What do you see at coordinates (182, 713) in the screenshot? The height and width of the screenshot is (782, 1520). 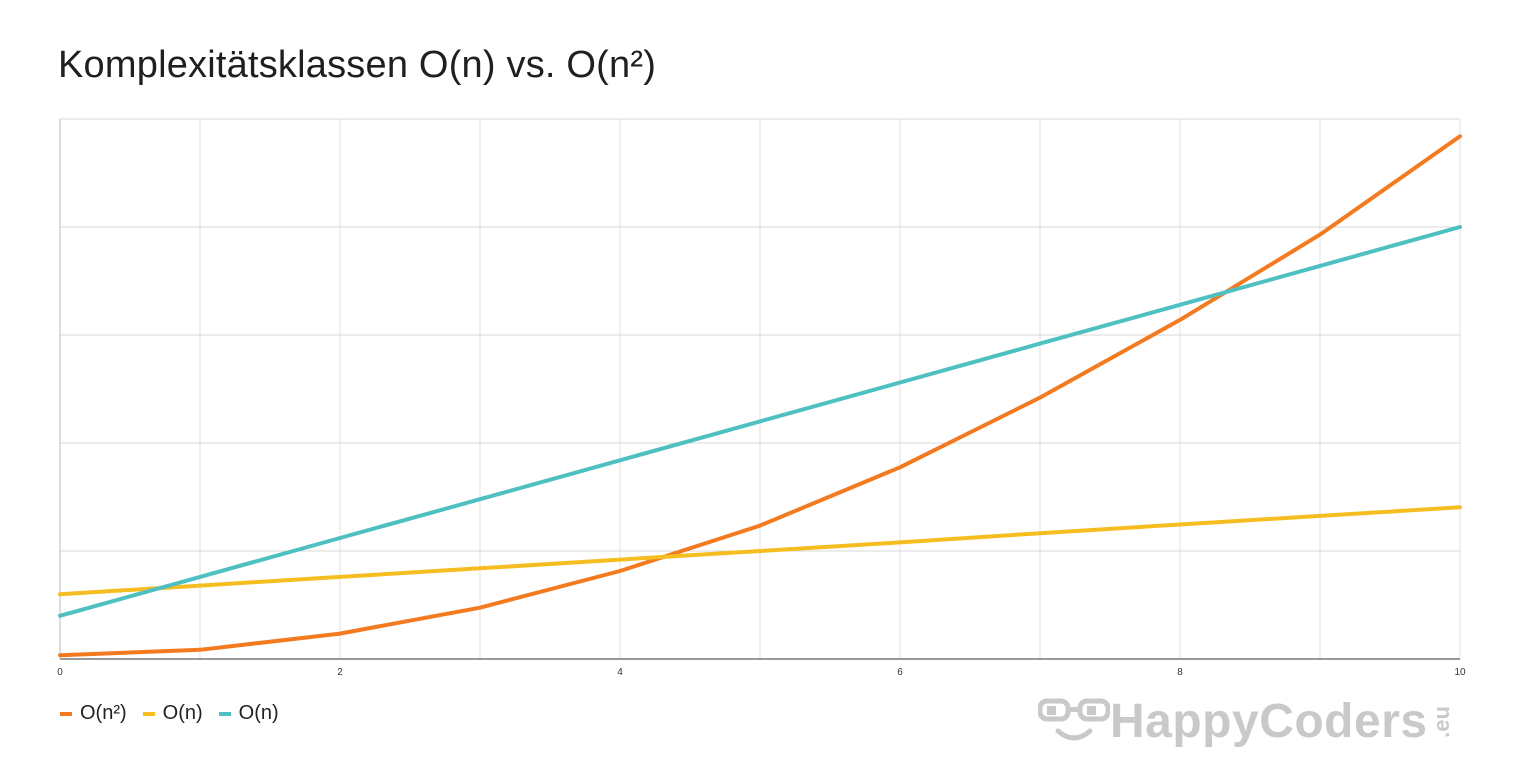 I see `legend-label-o-n-yellow: O(n)` at bounding box center [182, 713].